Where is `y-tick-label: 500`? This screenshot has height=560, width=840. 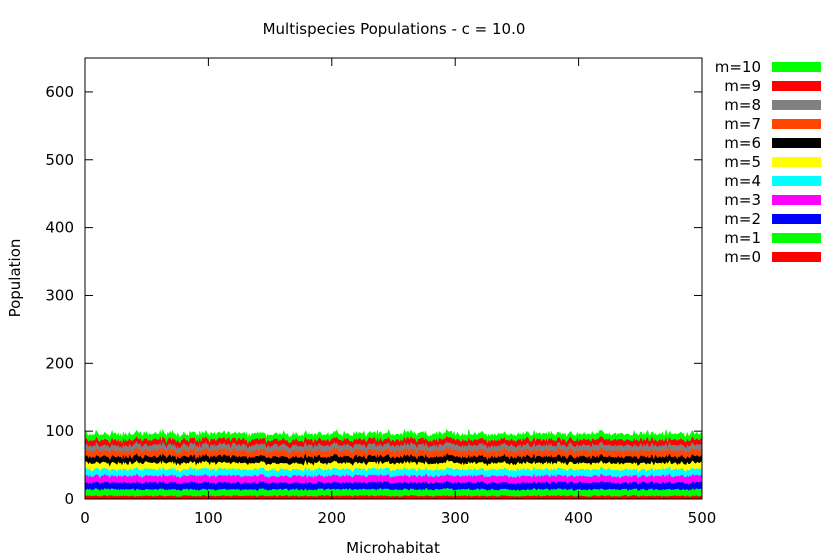
y-tick-label: 500 is located at coordinates (59, 160).